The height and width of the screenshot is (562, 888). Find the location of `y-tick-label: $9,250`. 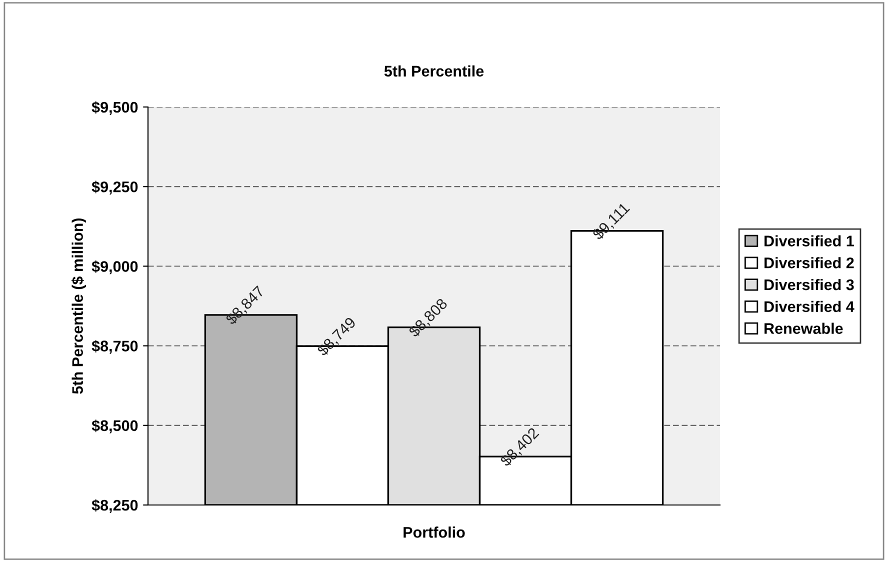

y-tick-label: $9,250 is located at coordinates (115, 187).